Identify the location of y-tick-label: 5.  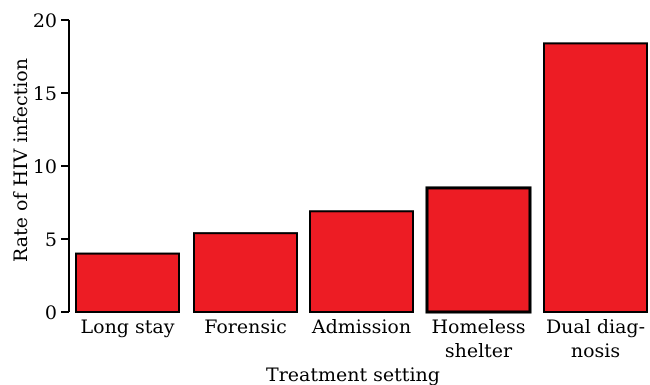
(51, 240).